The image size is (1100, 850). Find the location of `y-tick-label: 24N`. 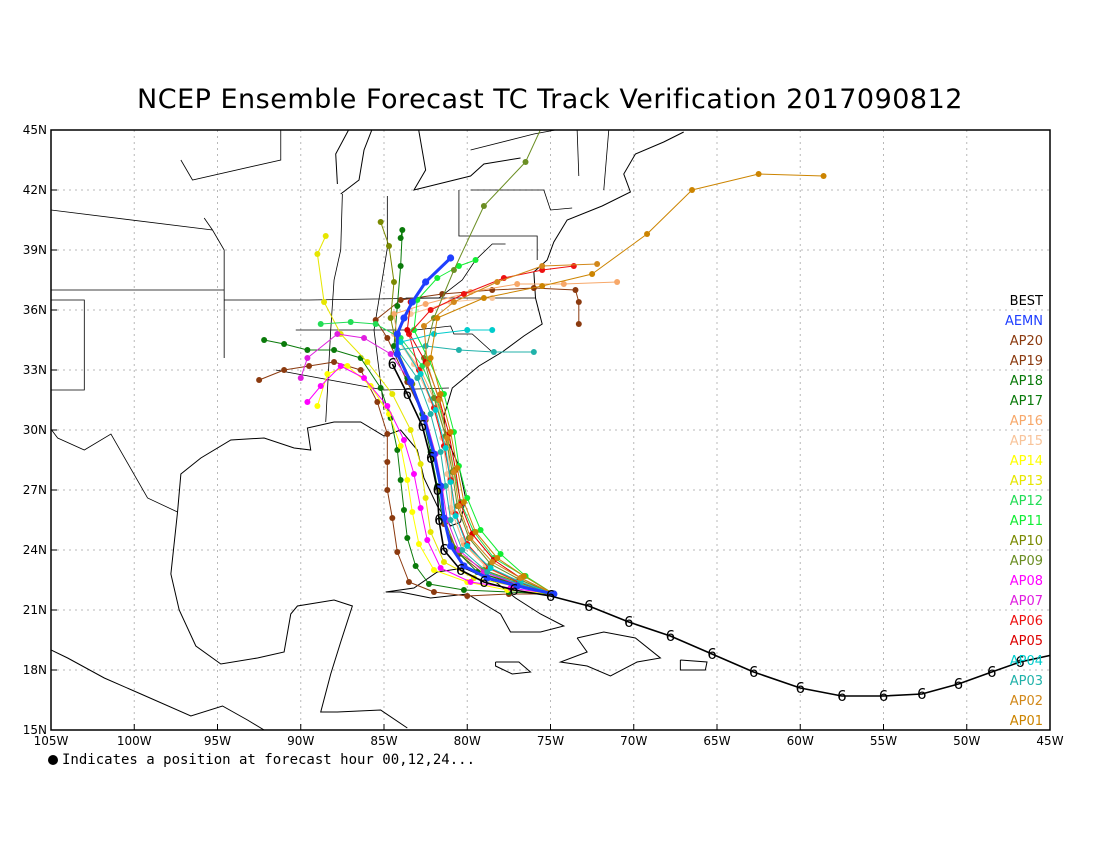

y-tick-label: 24N is located at coordinates (35, 550).